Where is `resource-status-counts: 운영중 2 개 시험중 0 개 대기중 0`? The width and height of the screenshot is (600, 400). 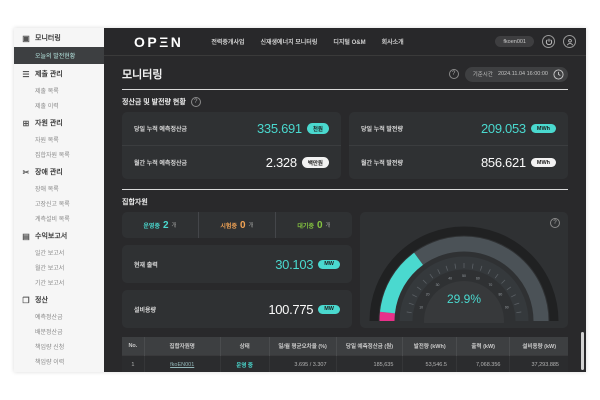
resource-status-counts: 운영중 2 개 시험중 0 개 대기중 0 is located at coordinates (237, 225).